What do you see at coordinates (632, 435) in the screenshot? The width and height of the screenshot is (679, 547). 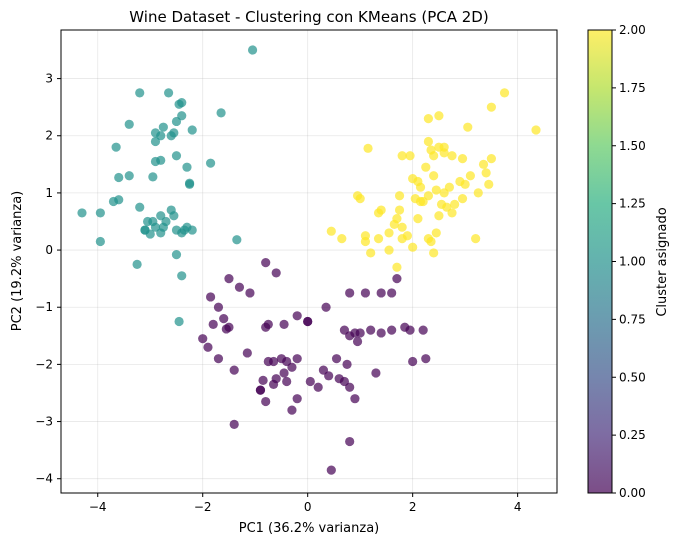 I see `colorbar-tick-label: 0.25` at bounding box center [632, 435].